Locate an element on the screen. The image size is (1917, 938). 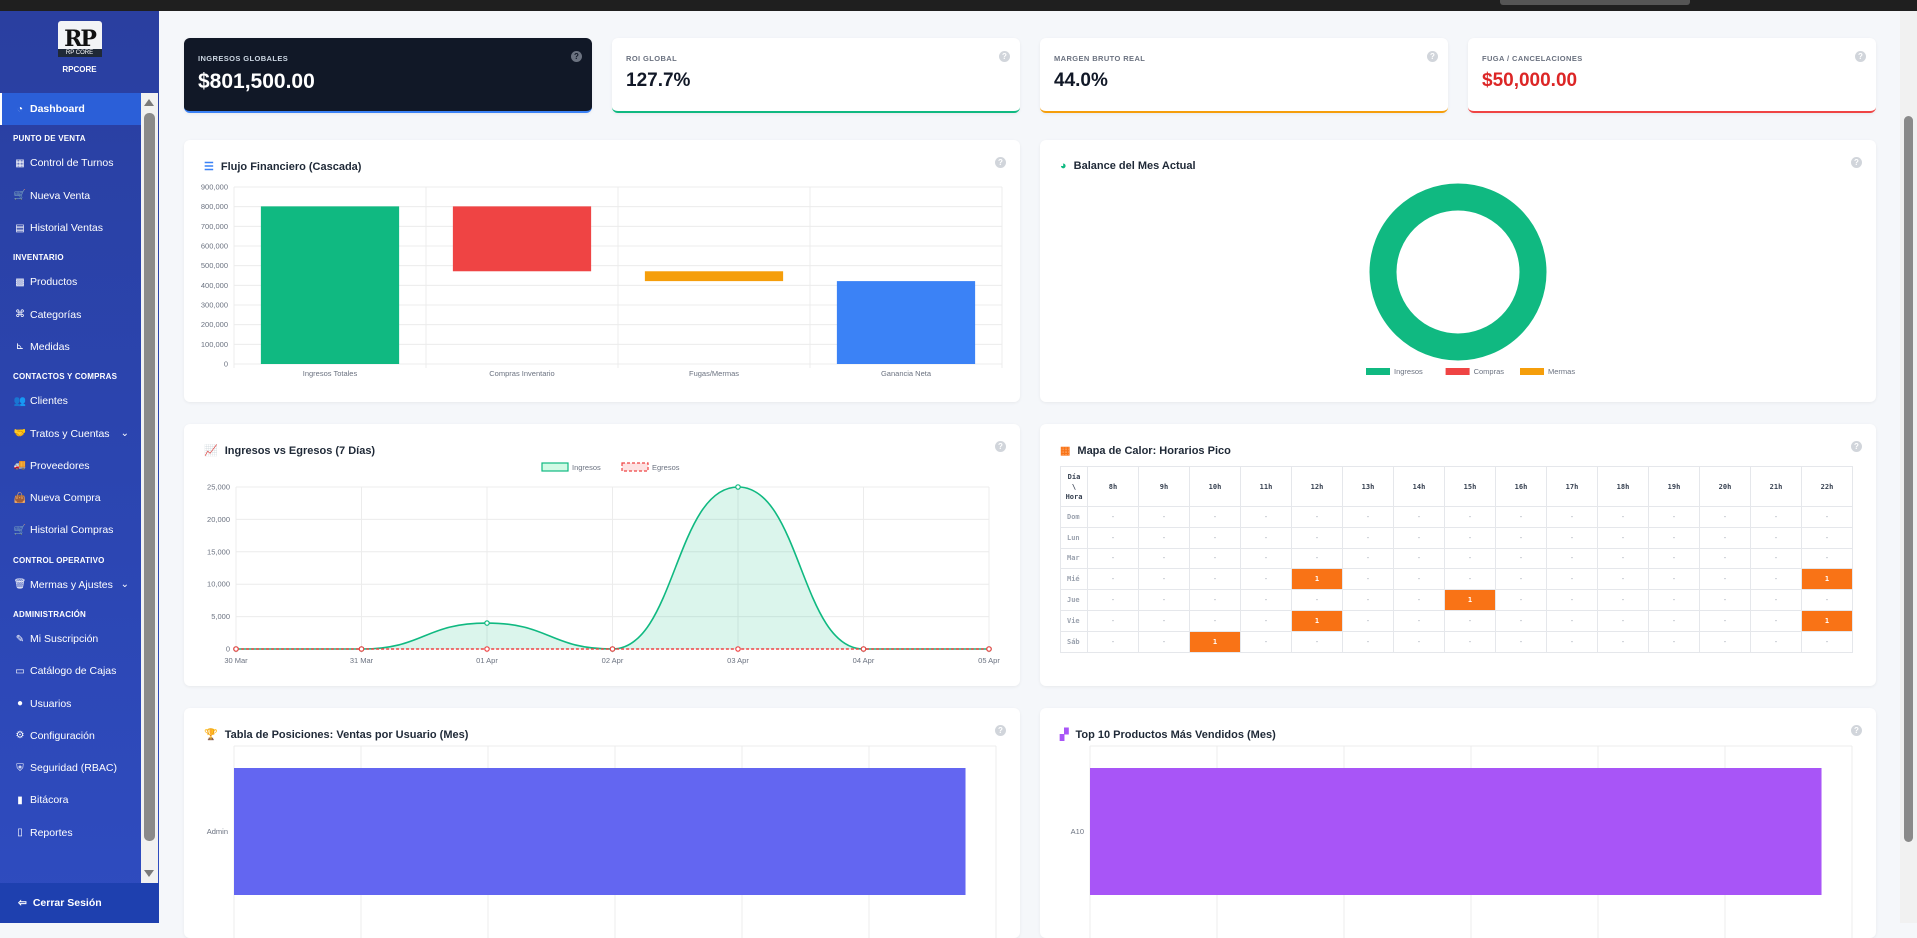
sidebar-item-productos: ▩ Productos is located at coordinates (70, 282).